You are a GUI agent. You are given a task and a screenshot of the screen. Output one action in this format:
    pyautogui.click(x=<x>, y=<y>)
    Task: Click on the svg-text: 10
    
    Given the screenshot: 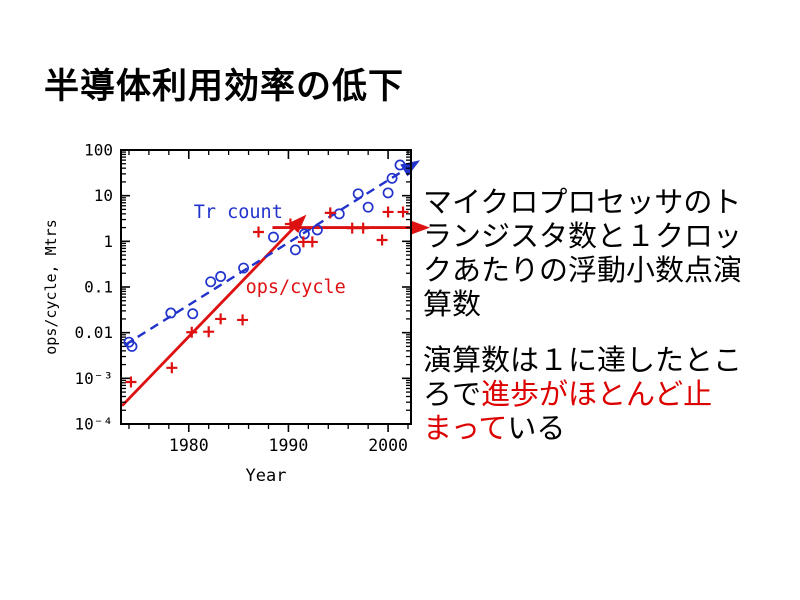 What is the action you would take?
    pyautogui.click(x=103, y=195)
    